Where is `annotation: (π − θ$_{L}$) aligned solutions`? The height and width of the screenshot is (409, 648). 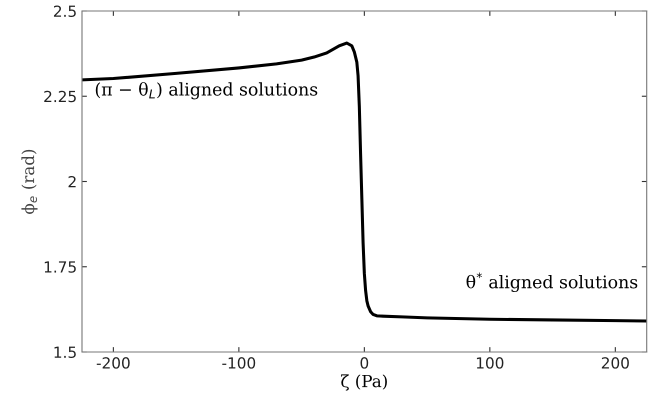
annotation: (π − θ$_{L}$) aligned solutions is located at coordinates (207, 91).